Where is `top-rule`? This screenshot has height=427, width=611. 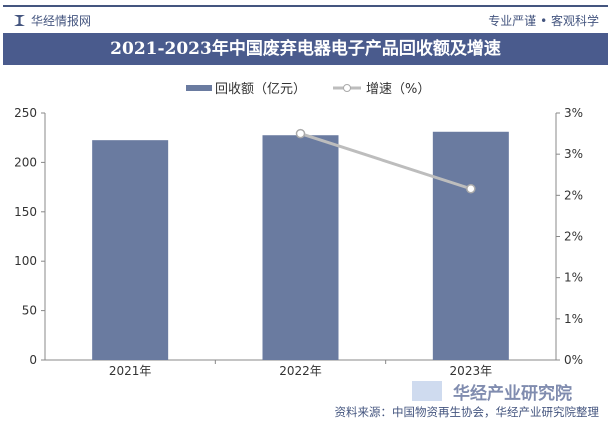 top-rule is located at coordinates (305, 6).